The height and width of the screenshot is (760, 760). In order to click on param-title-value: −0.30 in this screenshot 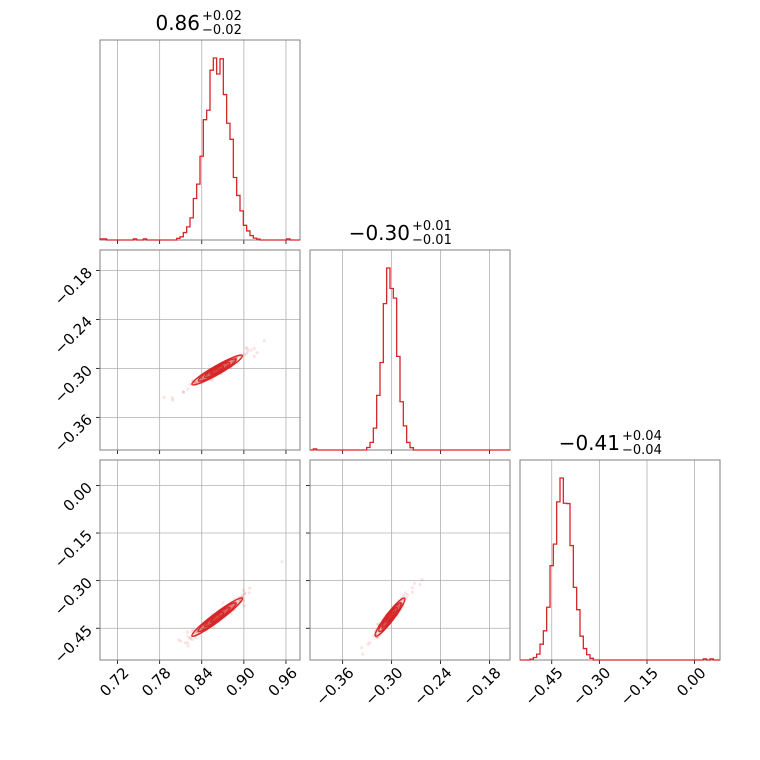, I will do `click(379, 233)`.